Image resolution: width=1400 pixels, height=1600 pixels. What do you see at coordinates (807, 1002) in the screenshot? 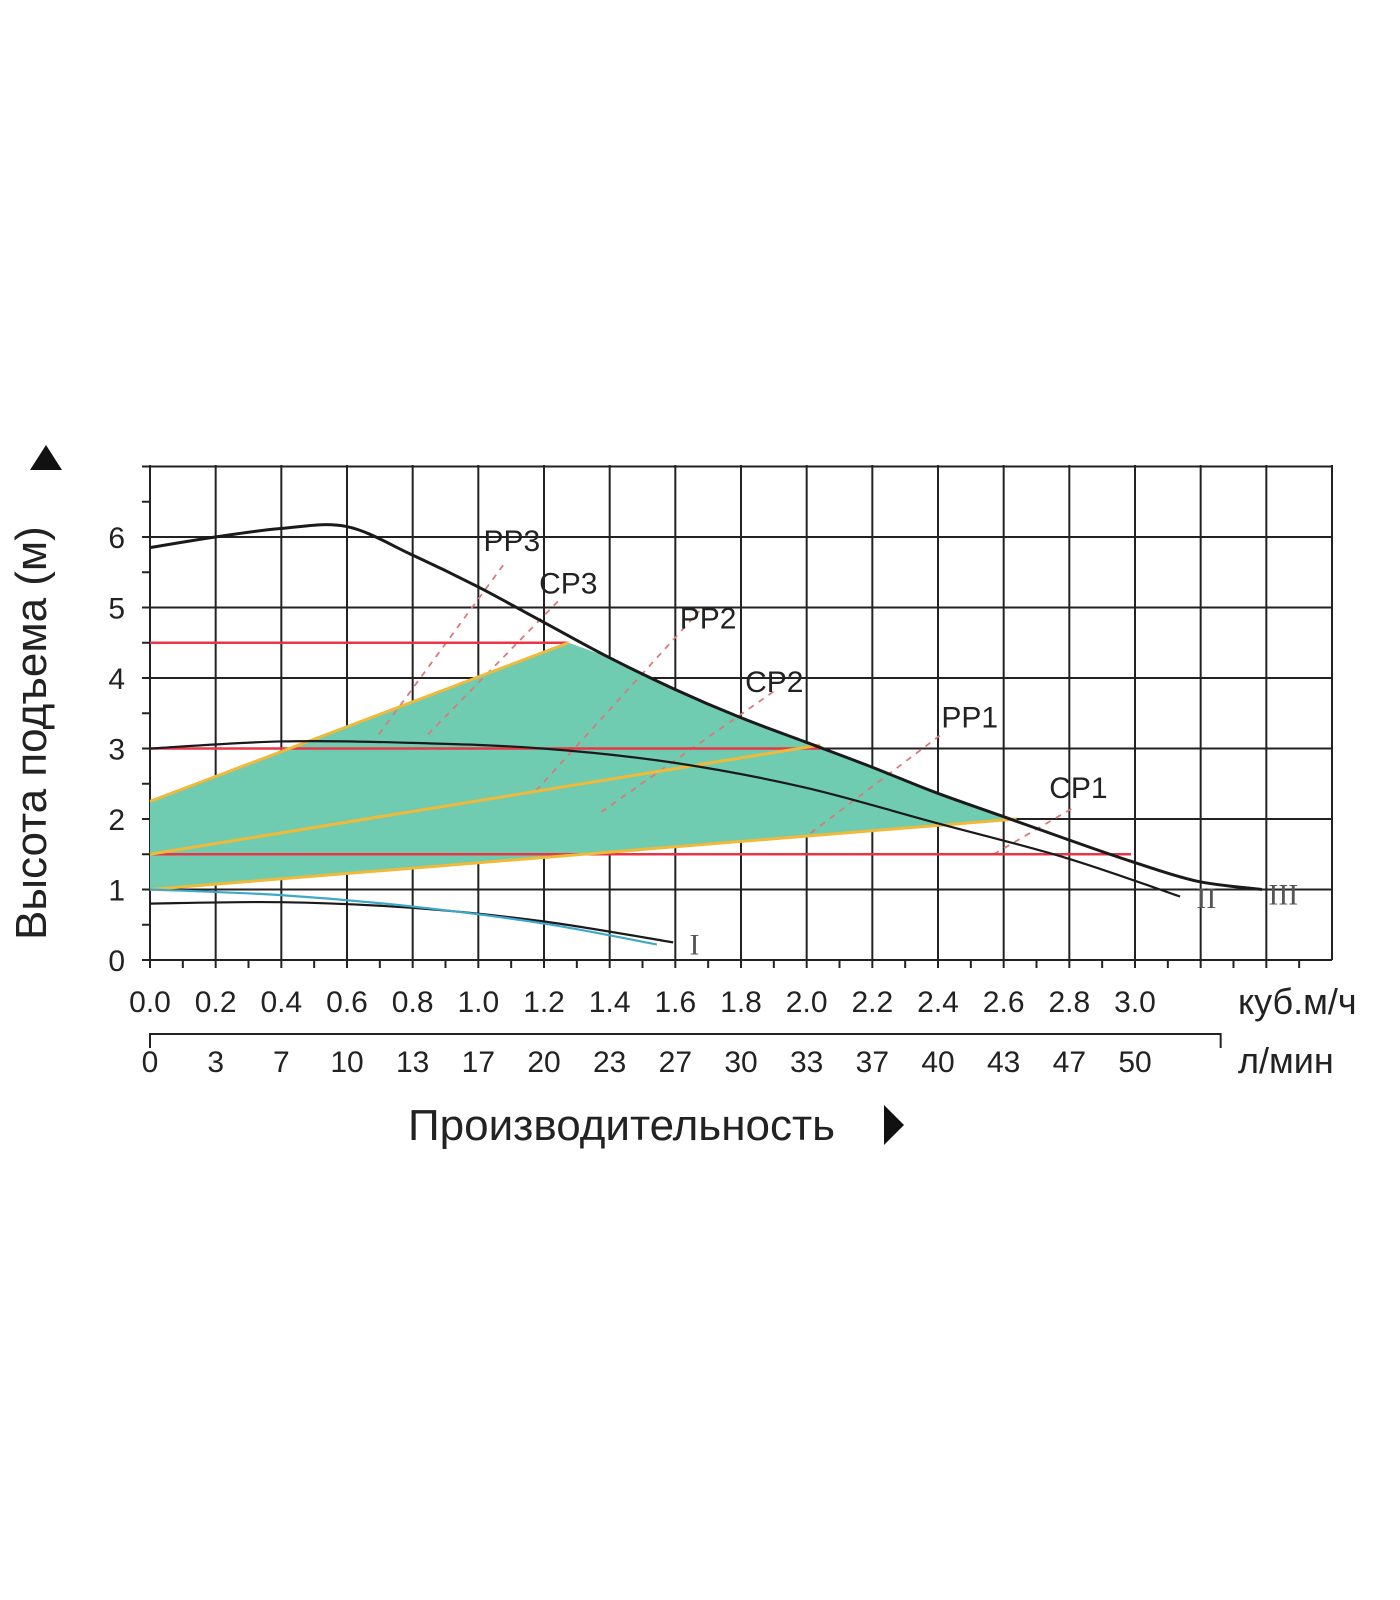
I see `x-tick-label-primary: 2.0` at bounding box center [807, 1002].